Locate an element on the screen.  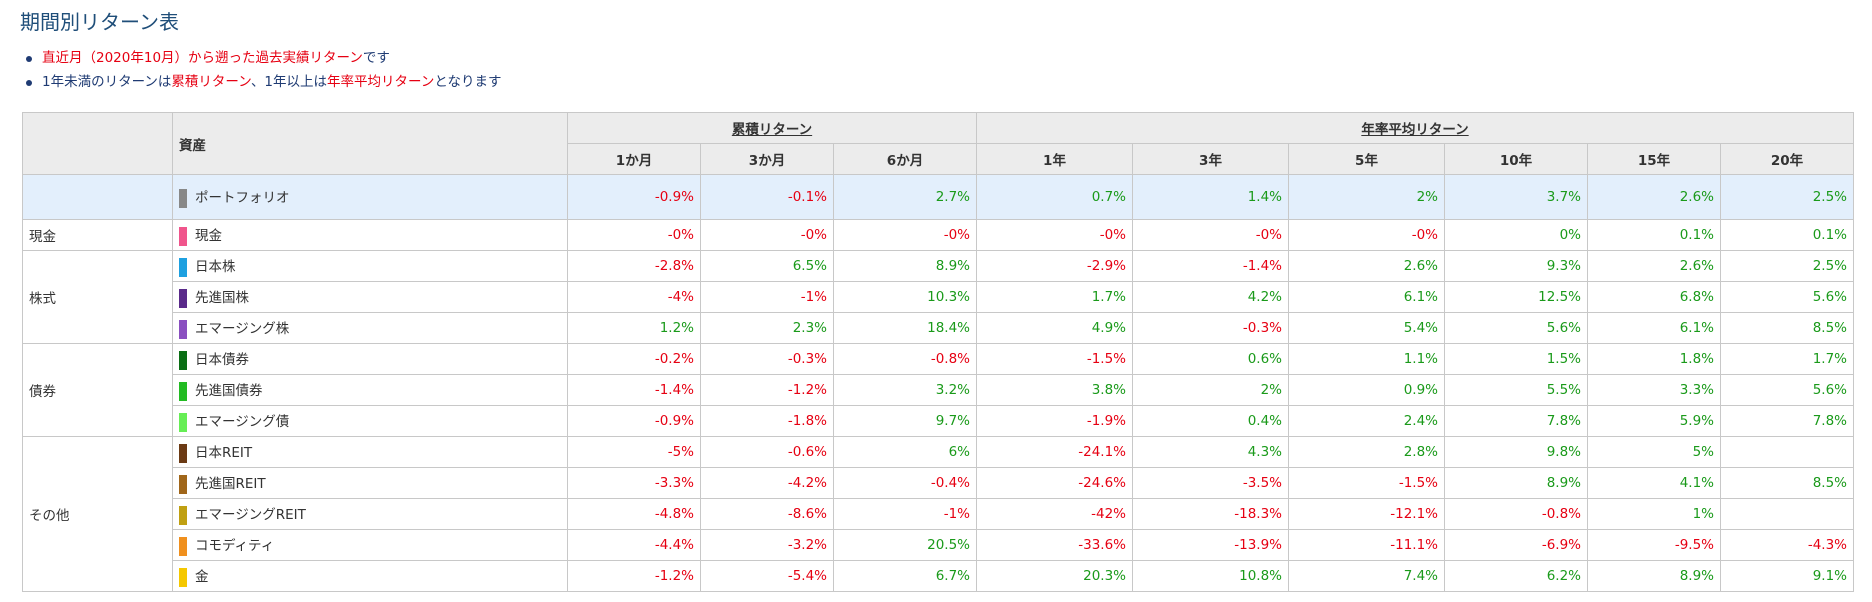
asset-name-cell: 先進国REIT is located at coordinates (370, 483).